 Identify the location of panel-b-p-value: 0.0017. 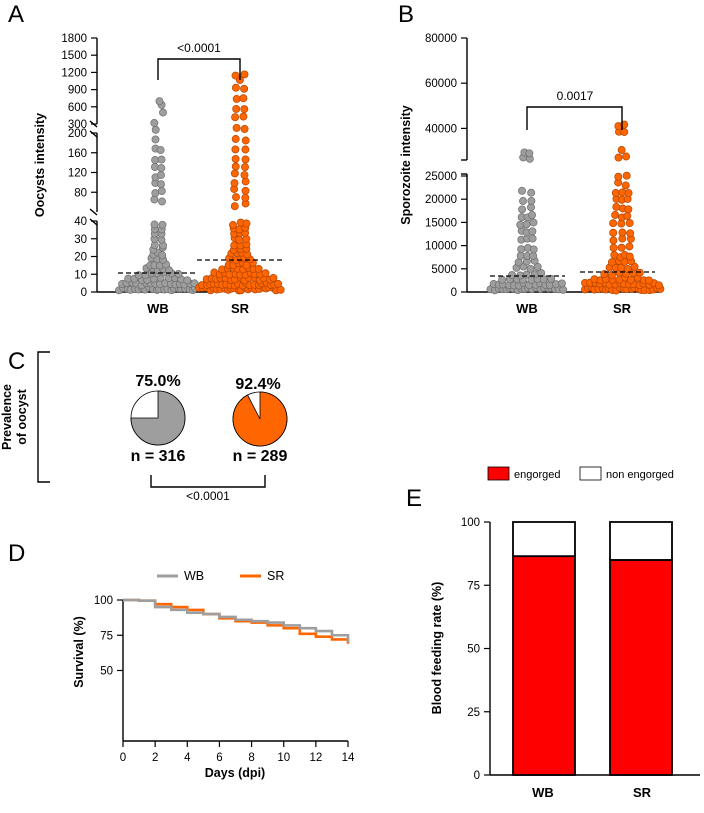
(575, 96).